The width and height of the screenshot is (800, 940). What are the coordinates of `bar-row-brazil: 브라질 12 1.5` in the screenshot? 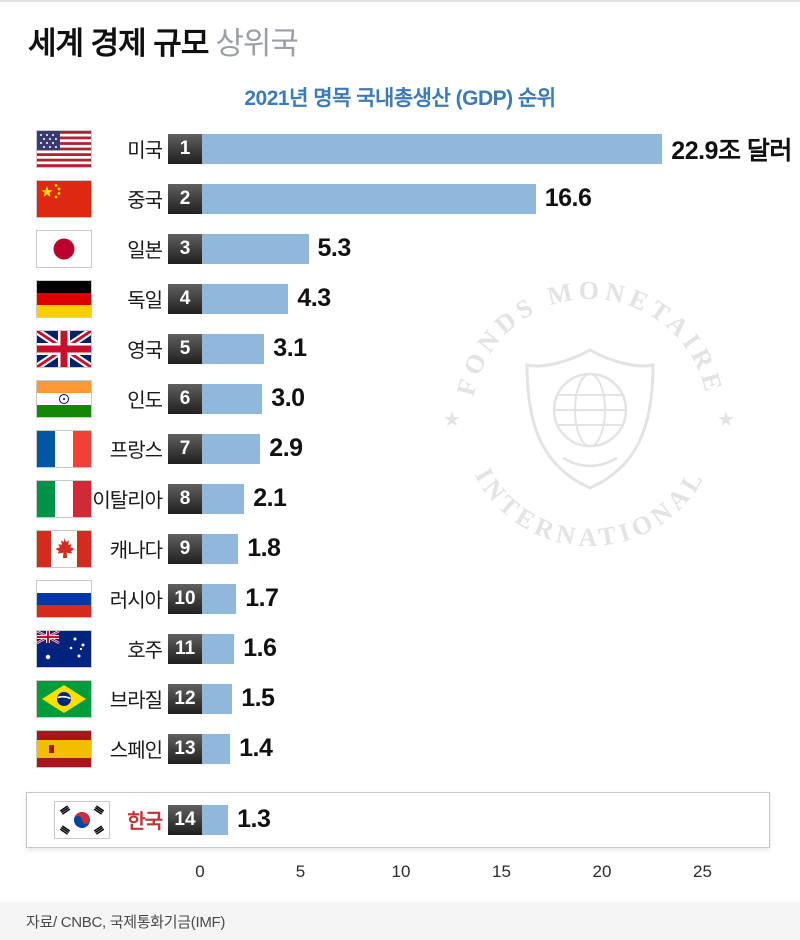 It's located at (400, 699).